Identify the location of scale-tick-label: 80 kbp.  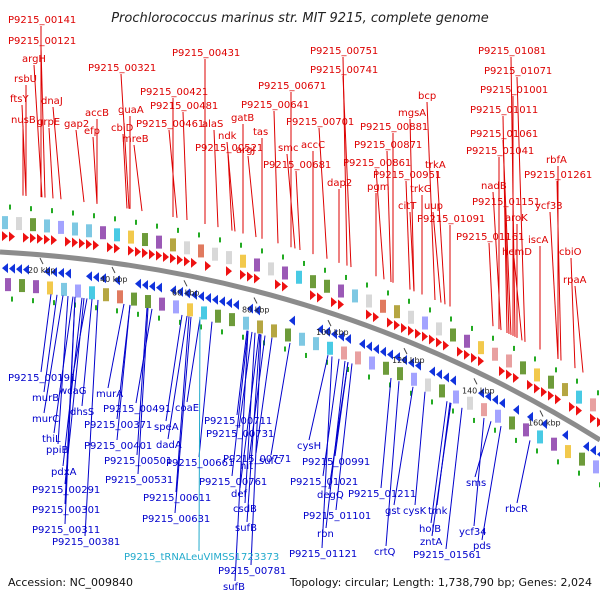
(256, 309).